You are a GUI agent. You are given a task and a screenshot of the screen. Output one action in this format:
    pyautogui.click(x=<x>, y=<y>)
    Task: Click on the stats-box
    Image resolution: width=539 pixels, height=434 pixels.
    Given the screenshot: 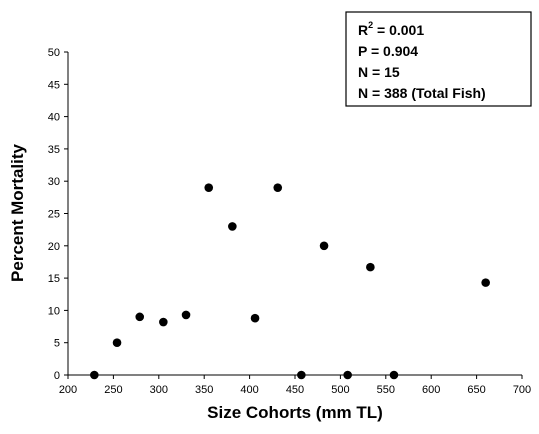 What is the action you would take?
    pyautogui.click(x=438, y=59)
    